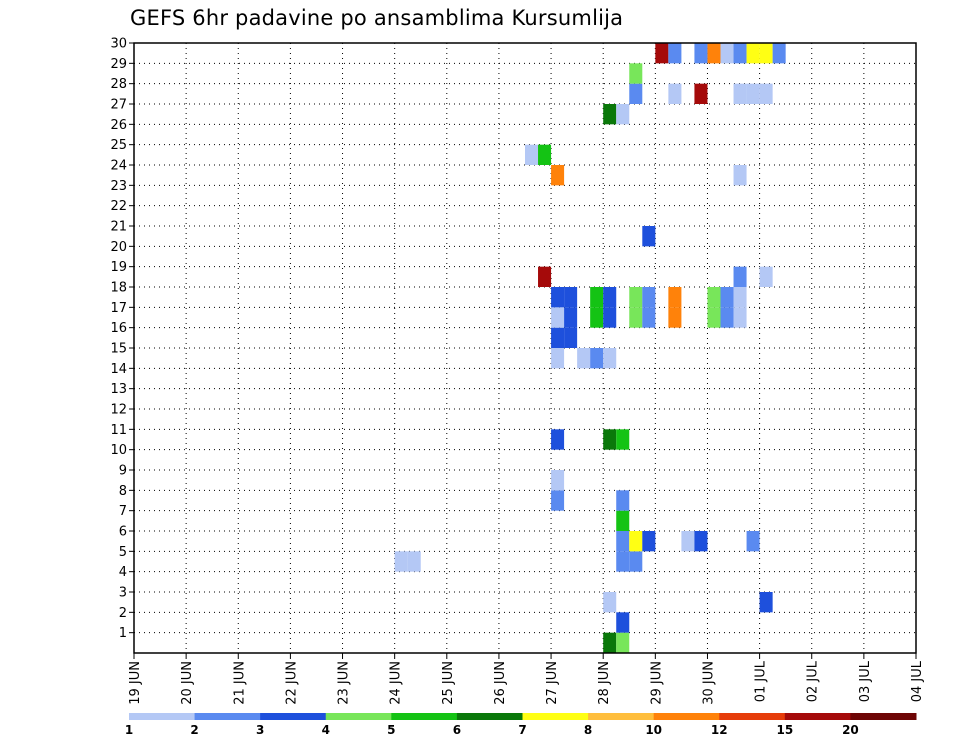 The height and width of the screenshot is (742, 960). Describe the element at coordinates (118, 166) in the screenshot. I see `y-tick-label: 24` at that location.